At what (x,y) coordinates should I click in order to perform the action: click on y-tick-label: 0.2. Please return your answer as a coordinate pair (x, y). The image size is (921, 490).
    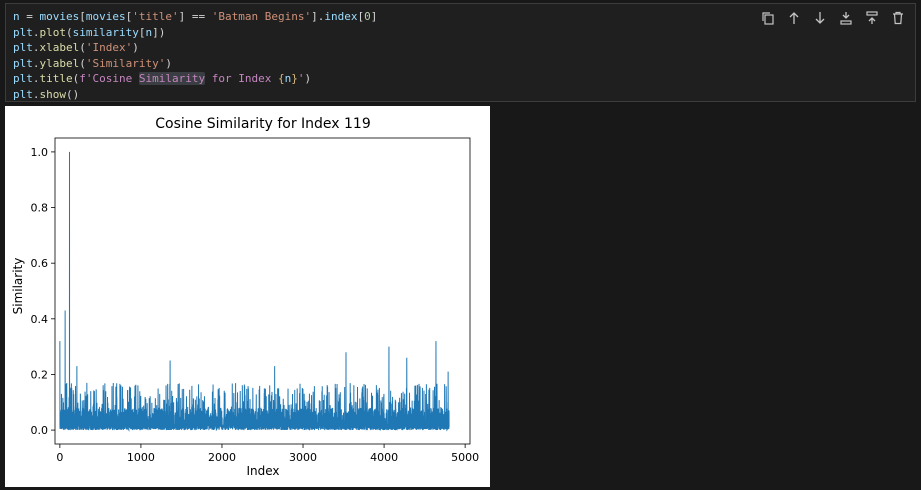
    Looking at the image, I should click on (40, 374).